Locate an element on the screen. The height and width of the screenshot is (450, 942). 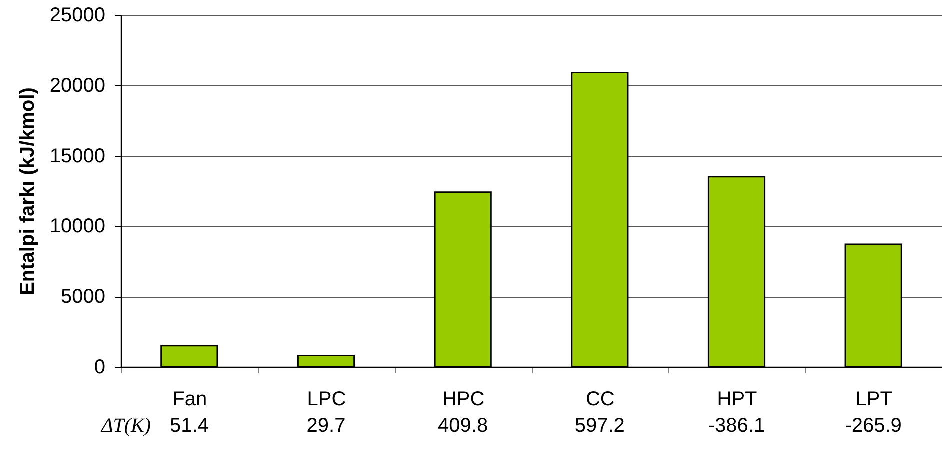
x-tick-label: Fan is located at coordinates (190, 399).